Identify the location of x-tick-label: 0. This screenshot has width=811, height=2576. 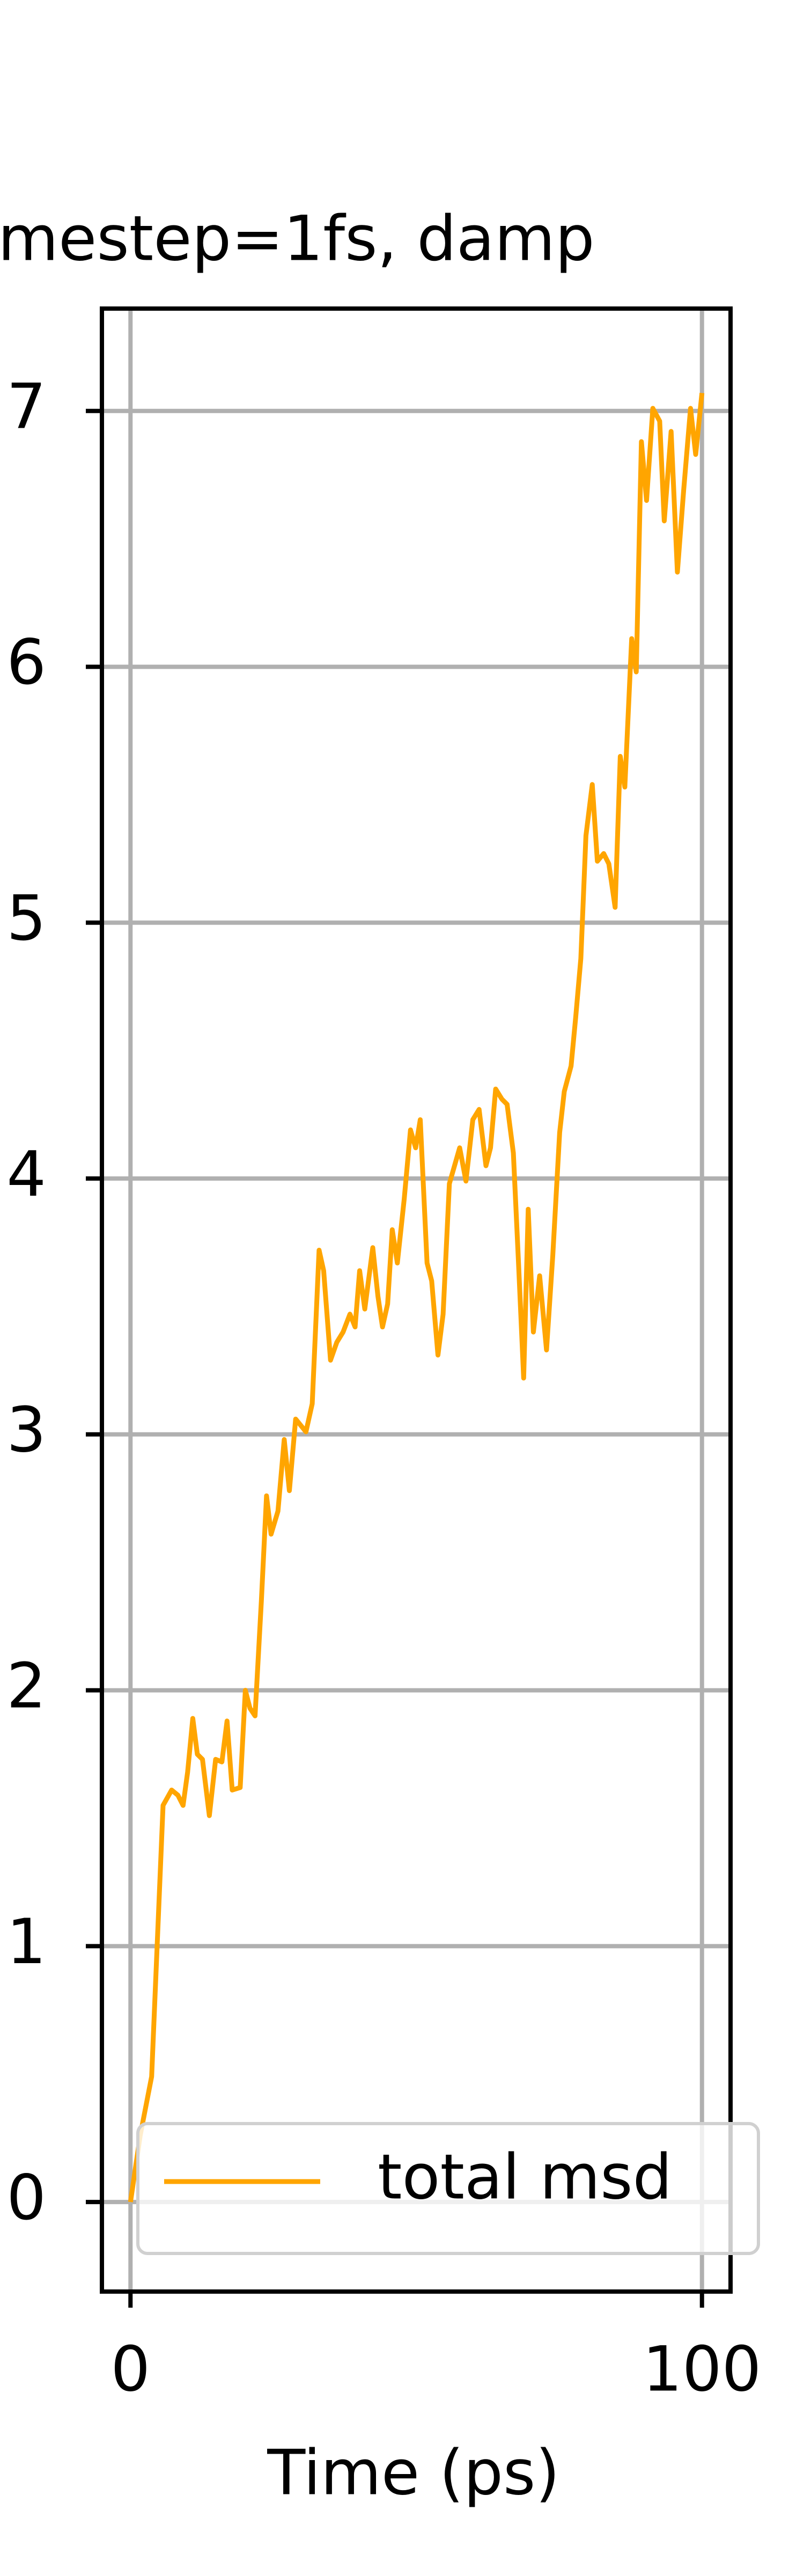
(130, 2369).